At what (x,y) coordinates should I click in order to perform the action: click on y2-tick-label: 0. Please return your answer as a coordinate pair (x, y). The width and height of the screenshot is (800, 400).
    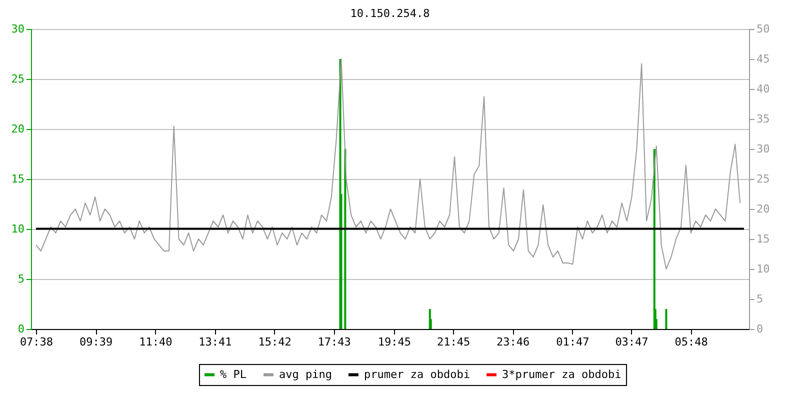
    Looking at the image, I should click on (760, 329).